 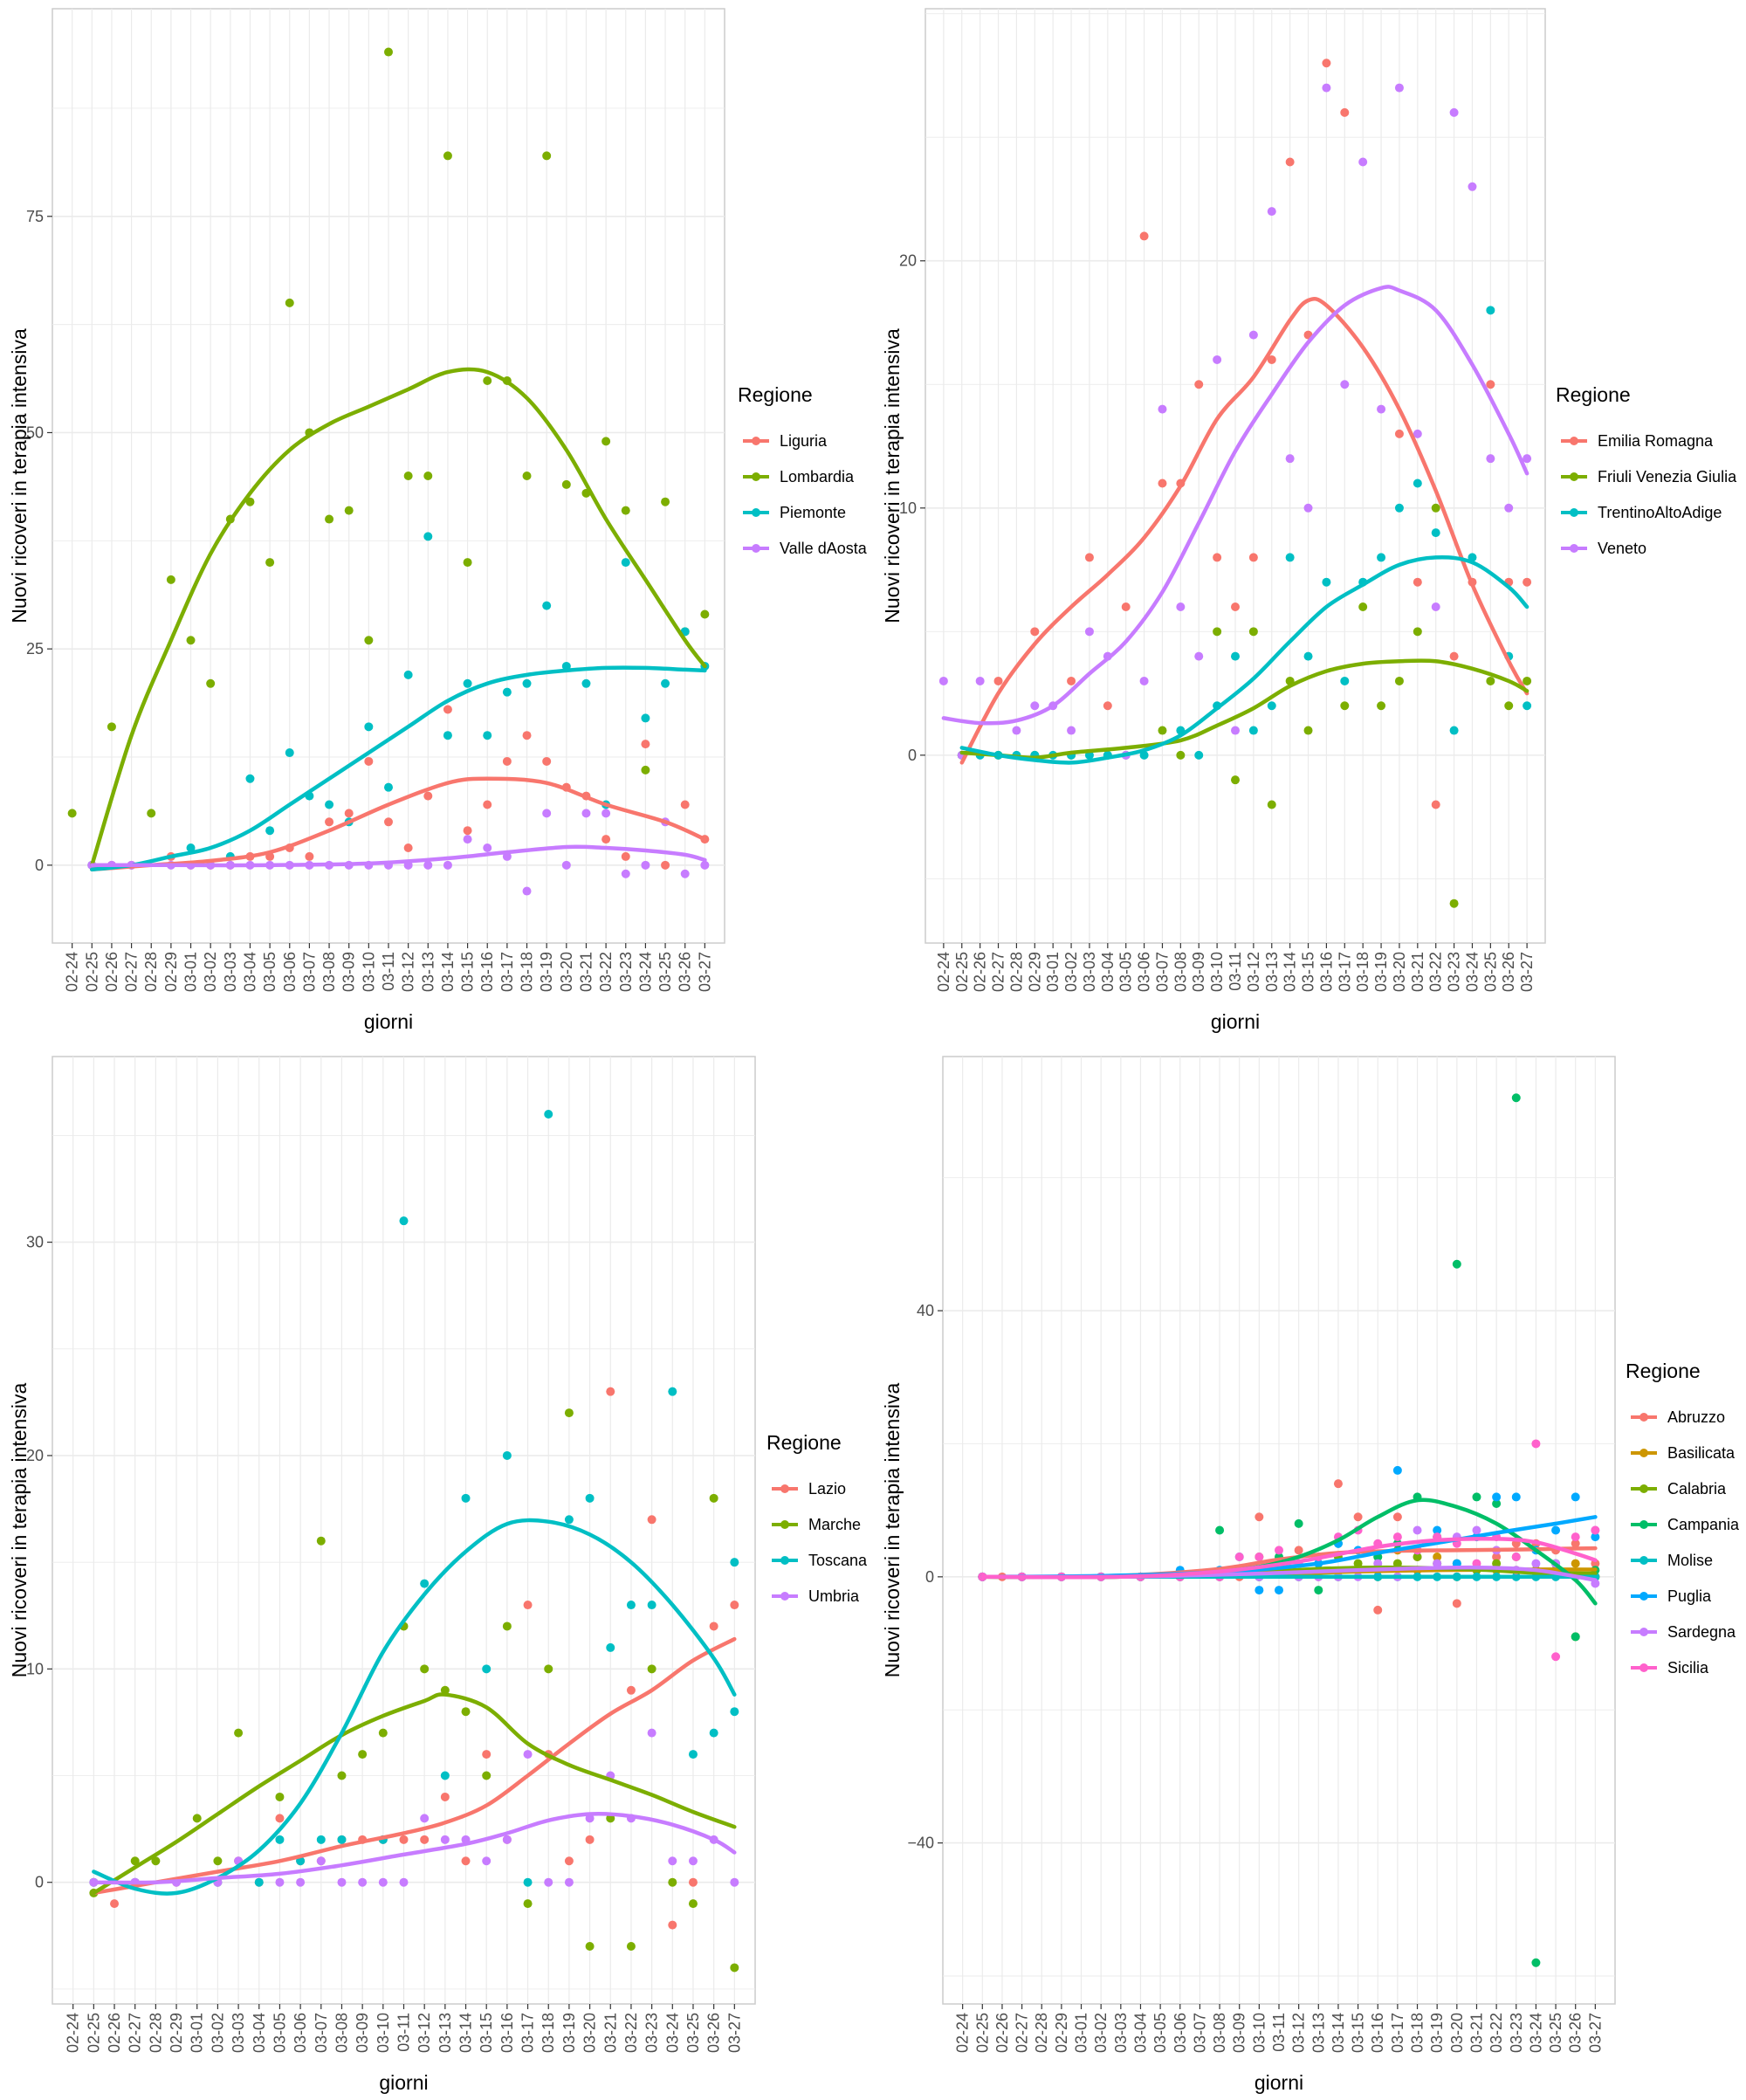 I want to click on x-tick-label: 03-15, so click(x=1358, y=2033).